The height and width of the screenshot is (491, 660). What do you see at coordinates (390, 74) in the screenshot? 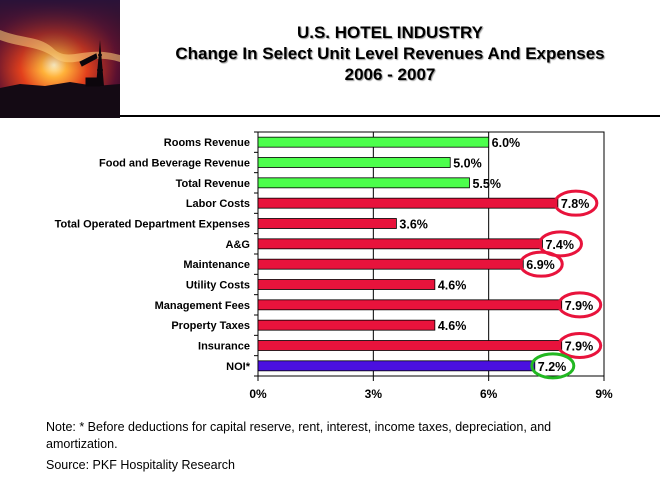
I see `title-line-3: 2006 - 2007` at bounding box center [390, 74].